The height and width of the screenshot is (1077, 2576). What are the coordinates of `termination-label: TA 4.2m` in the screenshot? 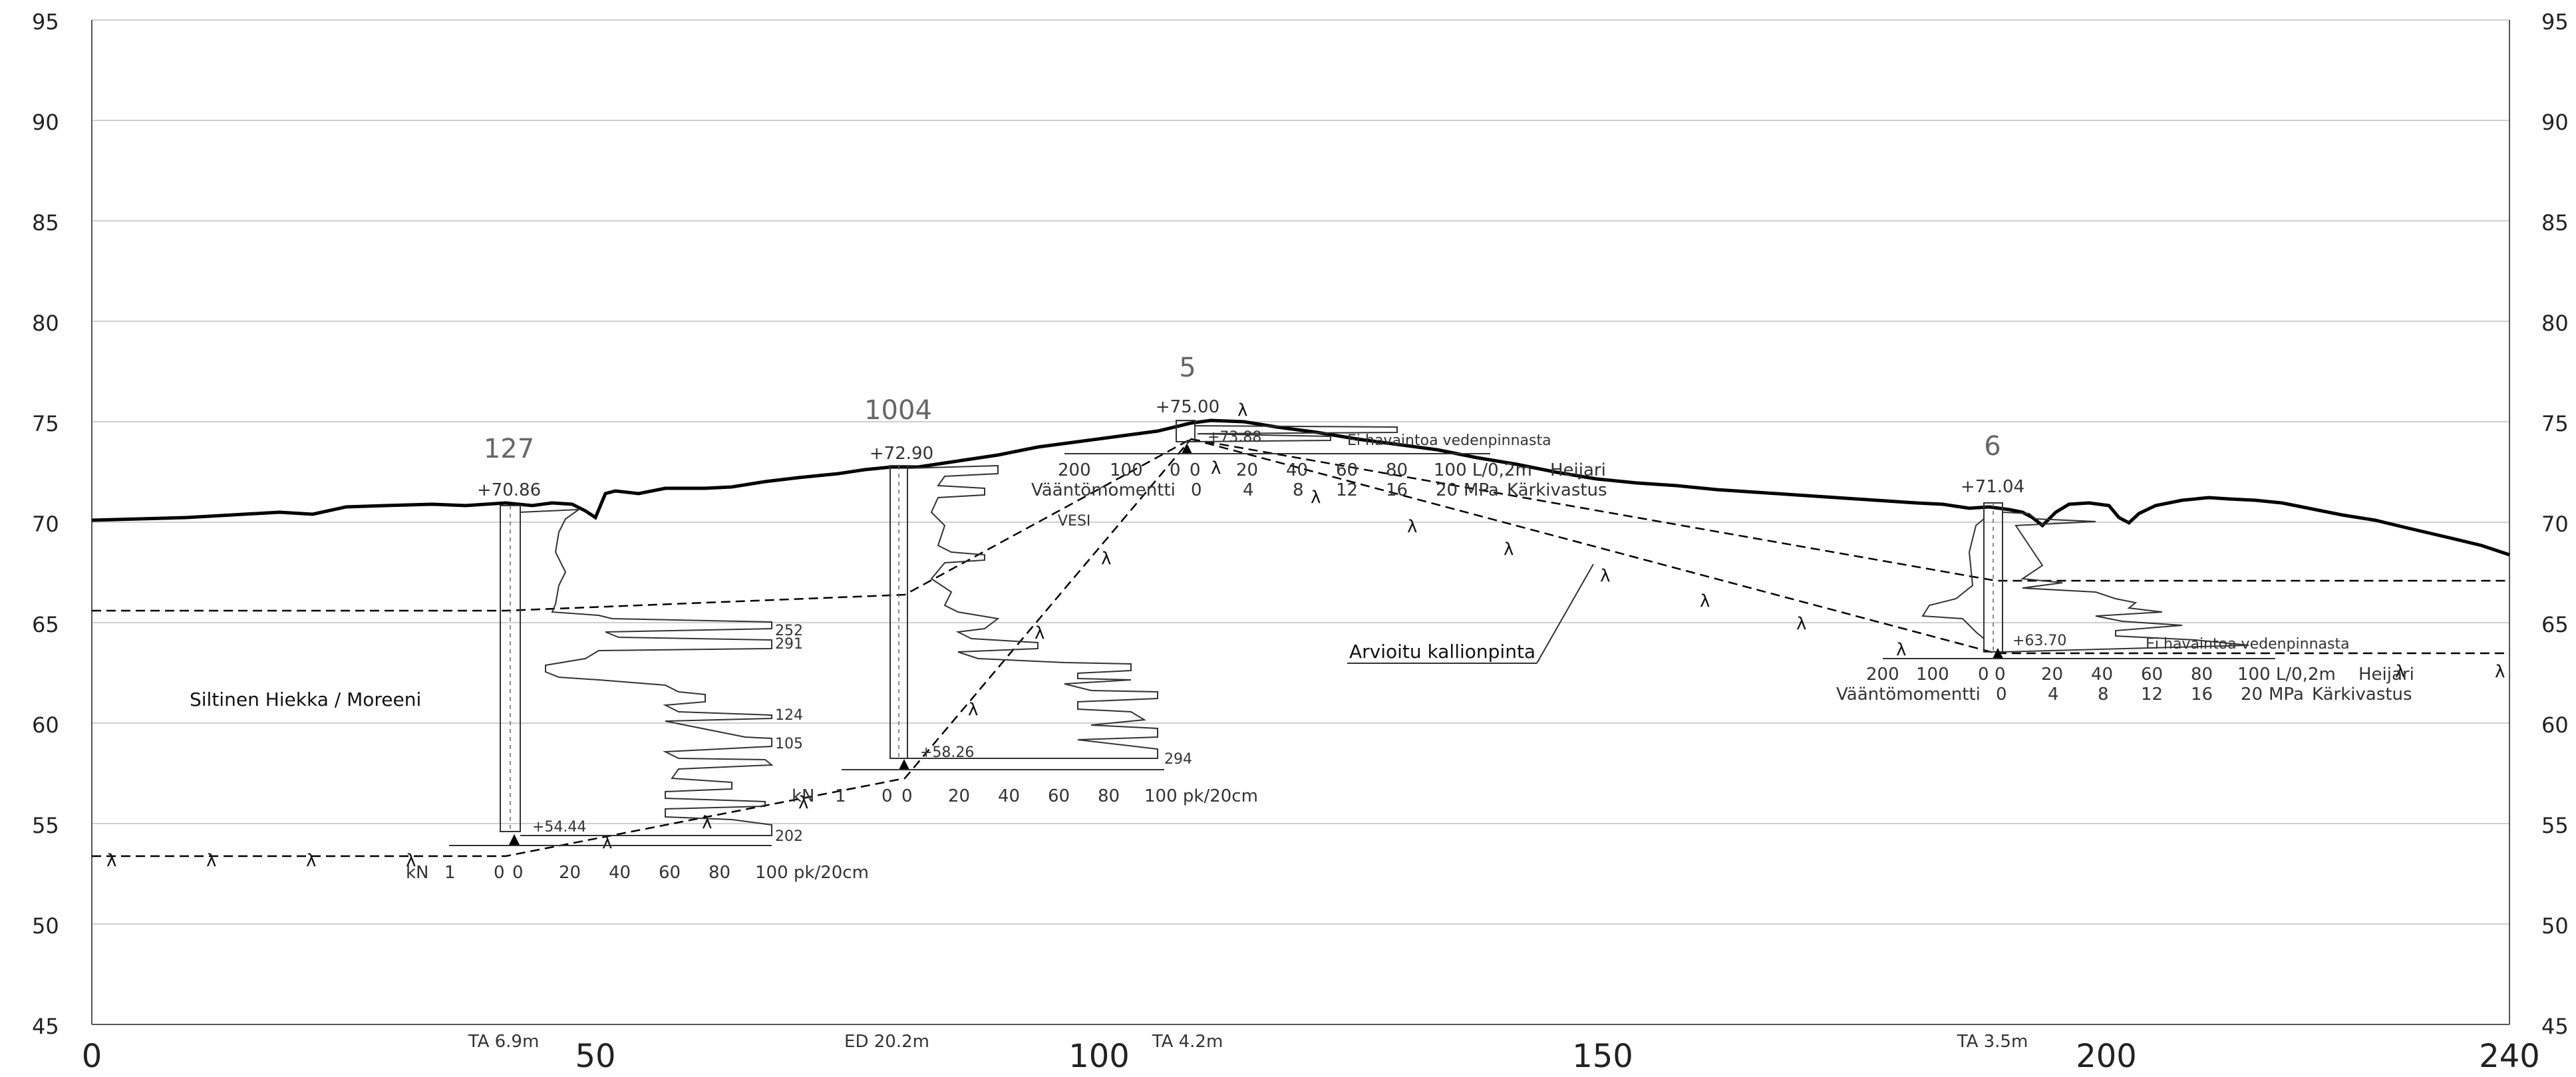 It's located at (1187, 1042).